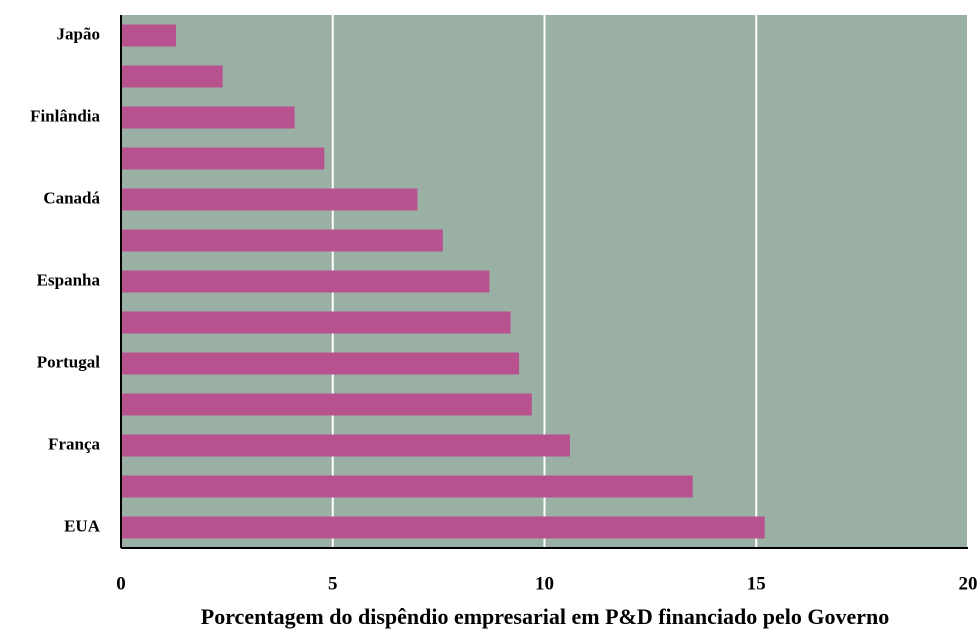 Image resolution: width=978 pixels, height=635 pixels. Describe the element at coordinates (82, 525) in the screenshot. I see `y-tick-label: EUA` at that location.